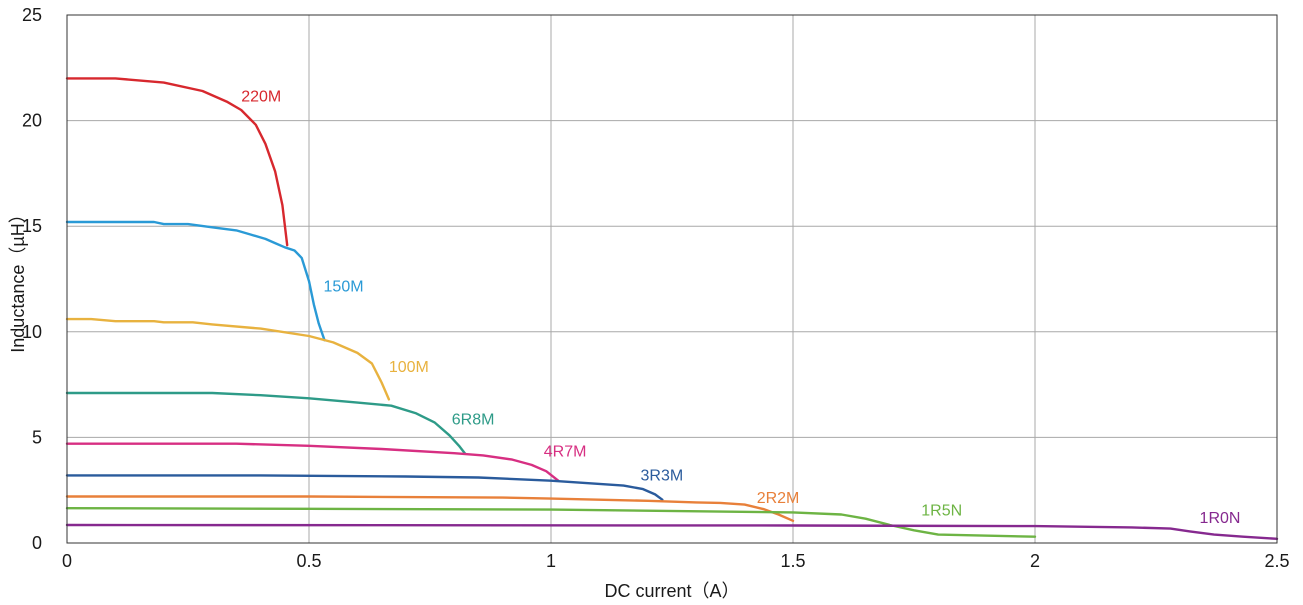 This screenshot has height=605, width=1303. What do you see at coordinates (228, 359) in the screenshot?
I see `series-line-100m` at bounding box center [228, 359].